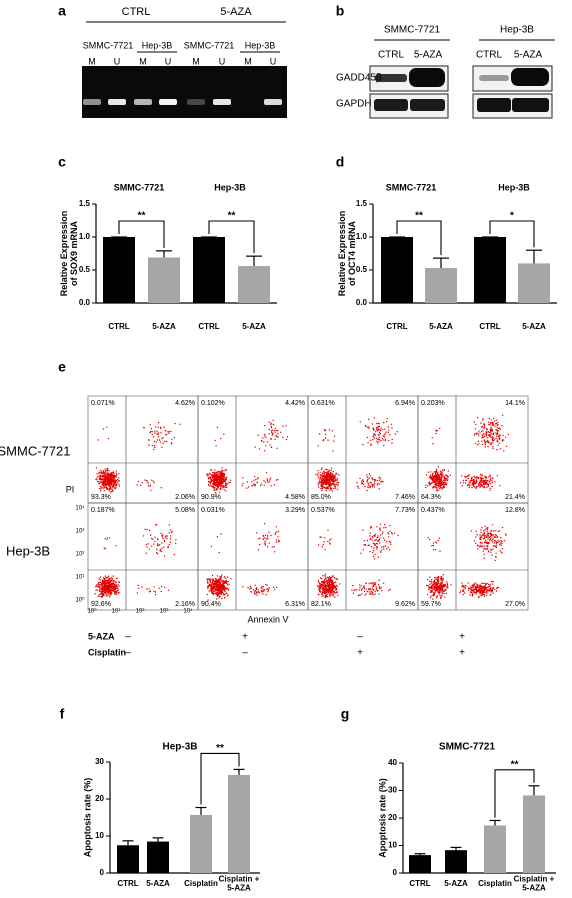 The width and height of the screenshot is (572, 898). What do you see at coordinates (236, 12) in the screenshot?
I see `gel-group: 5-AZA` at bounding box center [236, 12].